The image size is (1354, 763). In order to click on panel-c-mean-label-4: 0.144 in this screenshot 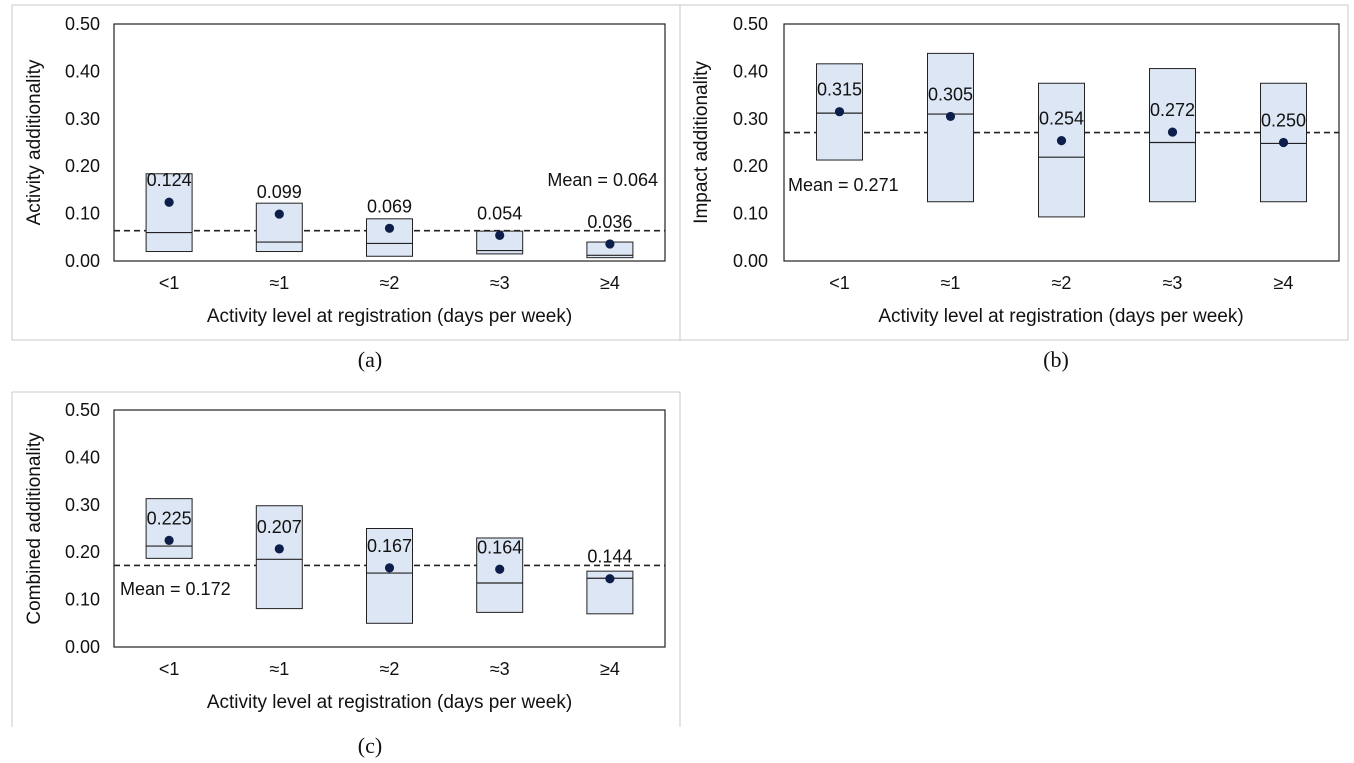, I will do `click(609, 557)`.